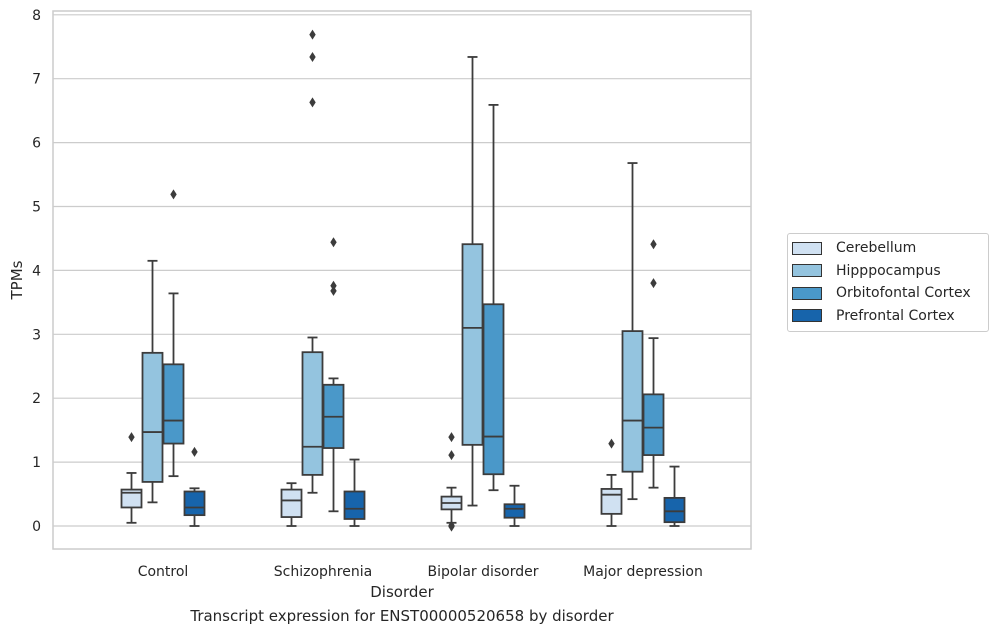 The width and height of the screenshot is (999, 636). Describe the element at coordinates (36, 16) in the screenshot. I see `y-tick-label: 8` at that location.